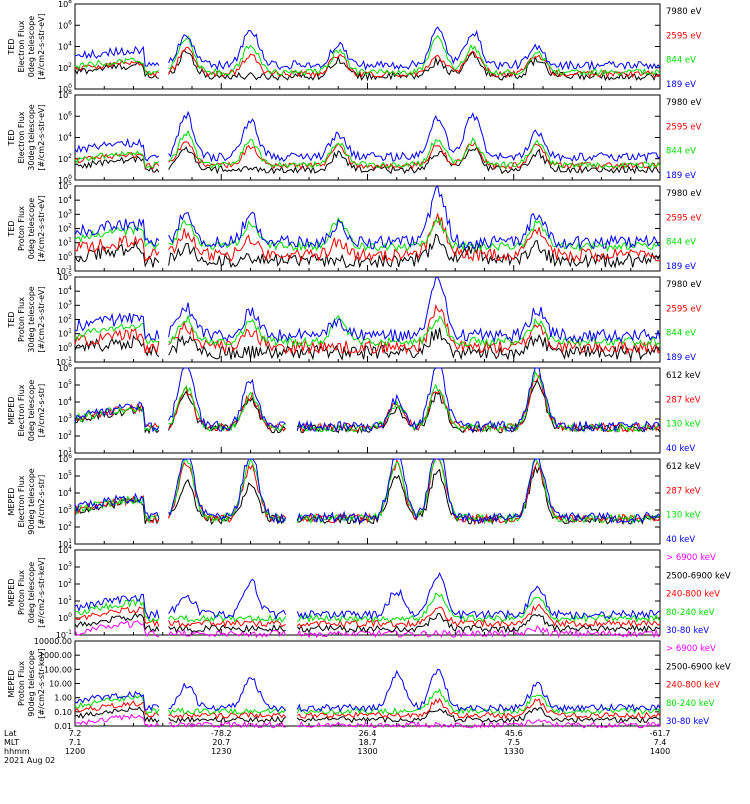 The image size is (750, 804). What do you see at coordinates (10, 733) in the screenshot?
I see `footer-row-label: Lat` at bounding box center [10, 733].